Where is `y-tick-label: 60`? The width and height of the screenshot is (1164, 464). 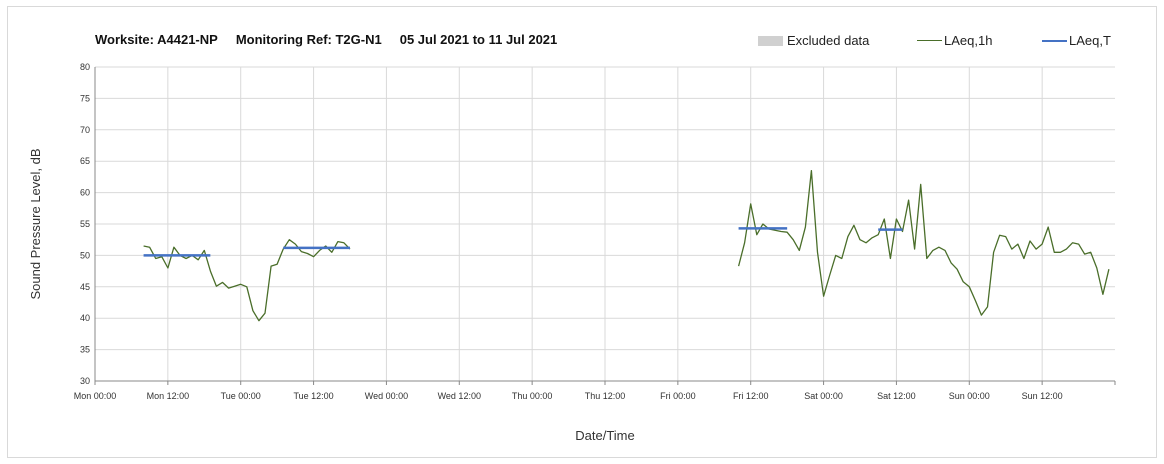
y-tick-label: 60 is located at coordinates (85, 193).